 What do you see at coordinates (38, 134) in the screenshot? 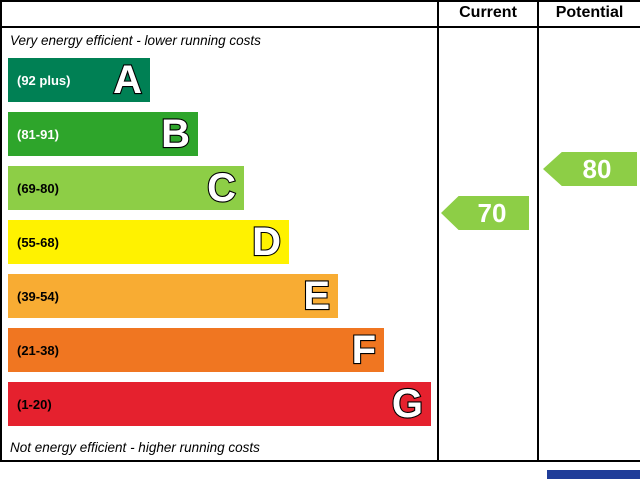
I see `band-range-label: (81-91)` at bounding box center [38, 134].